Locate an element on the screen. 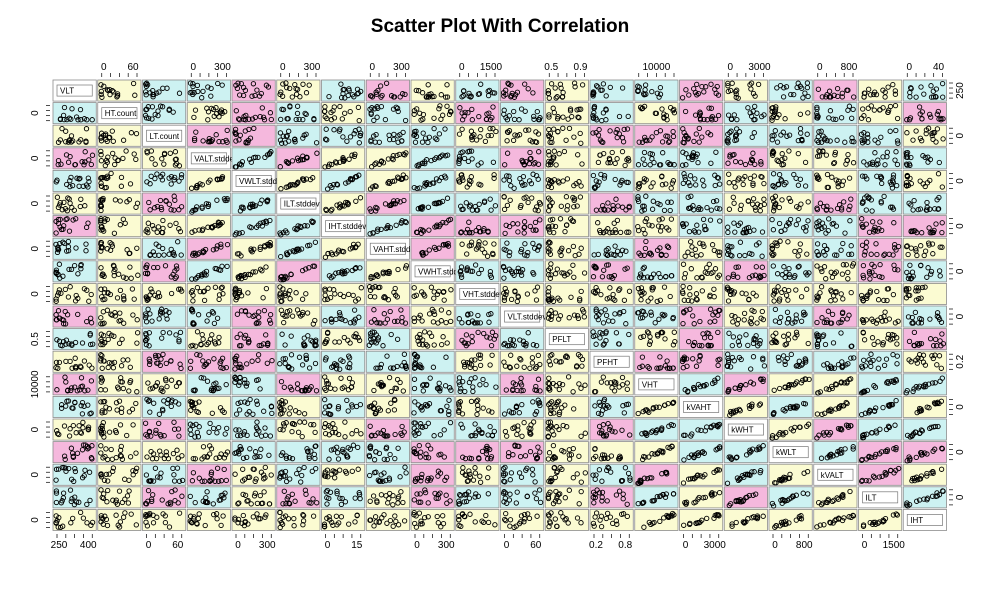  variable-label: VLT is located at coordinates (67, 91).